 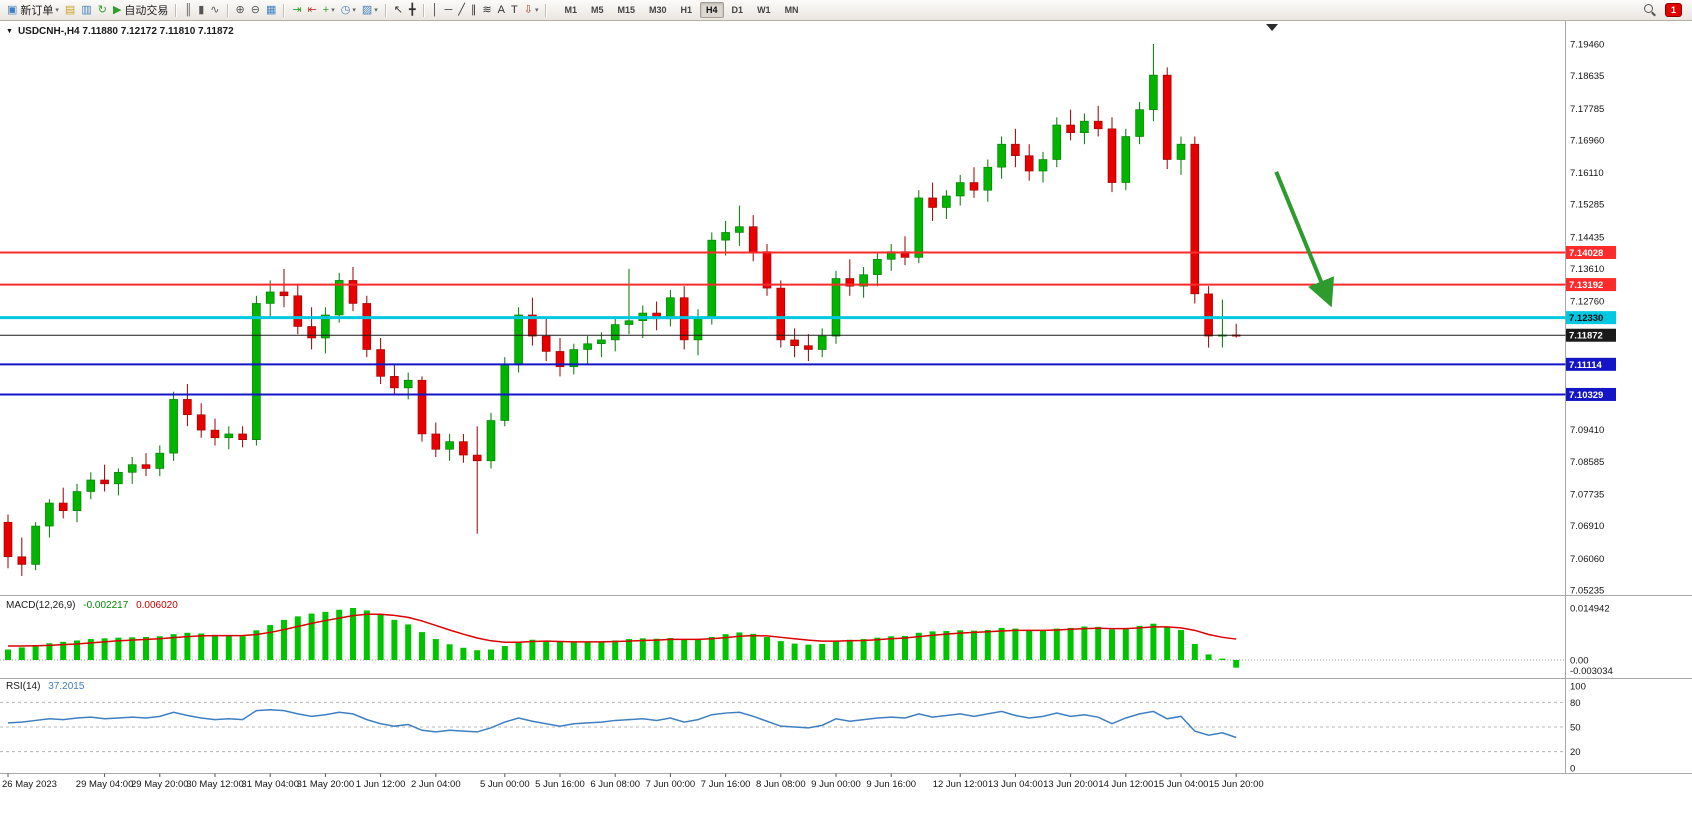 I want to click on auto-scroll-button: ⇥, so click(x=296, y=10).